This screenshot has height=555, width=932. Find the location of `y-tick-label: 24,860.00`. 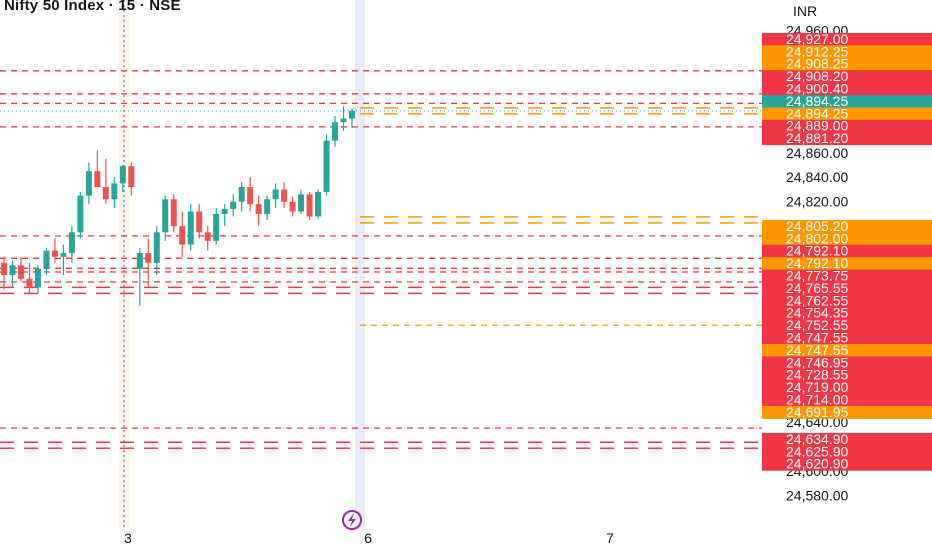

y-tick-label: 24,860.00 is located at coordinates (817, 153).